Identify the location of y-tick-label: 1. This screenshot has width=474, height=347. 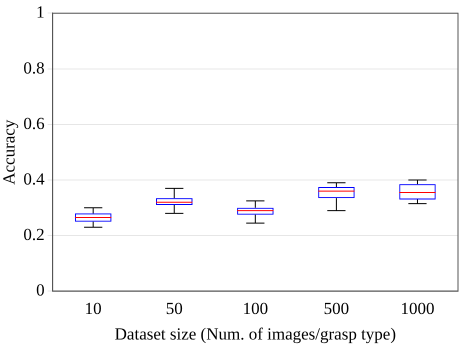
(40, 12).